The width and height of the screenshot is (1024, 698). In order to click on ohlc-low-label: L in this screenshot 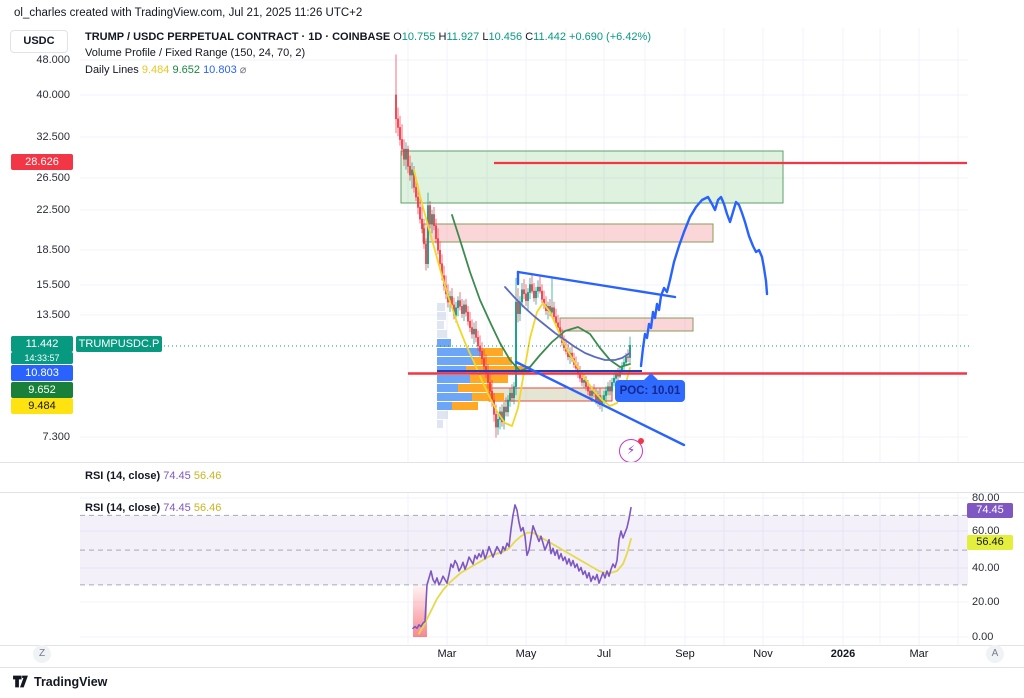, I will do `click(485, 37)`.